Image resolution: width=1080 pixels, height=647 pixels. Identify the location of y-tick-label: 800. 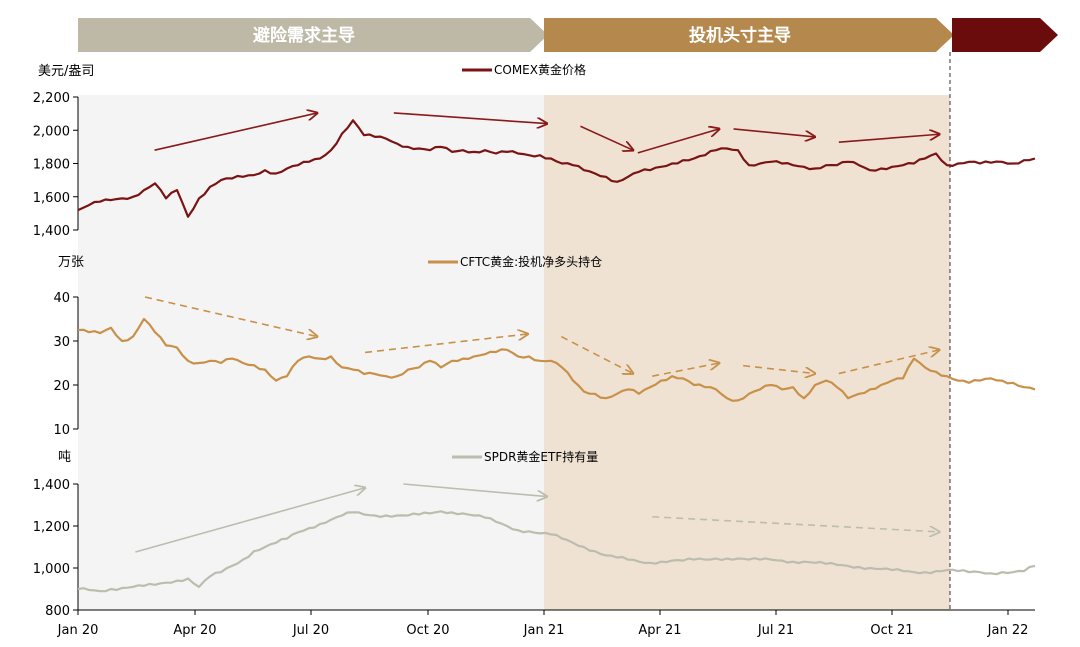
(57, 611).